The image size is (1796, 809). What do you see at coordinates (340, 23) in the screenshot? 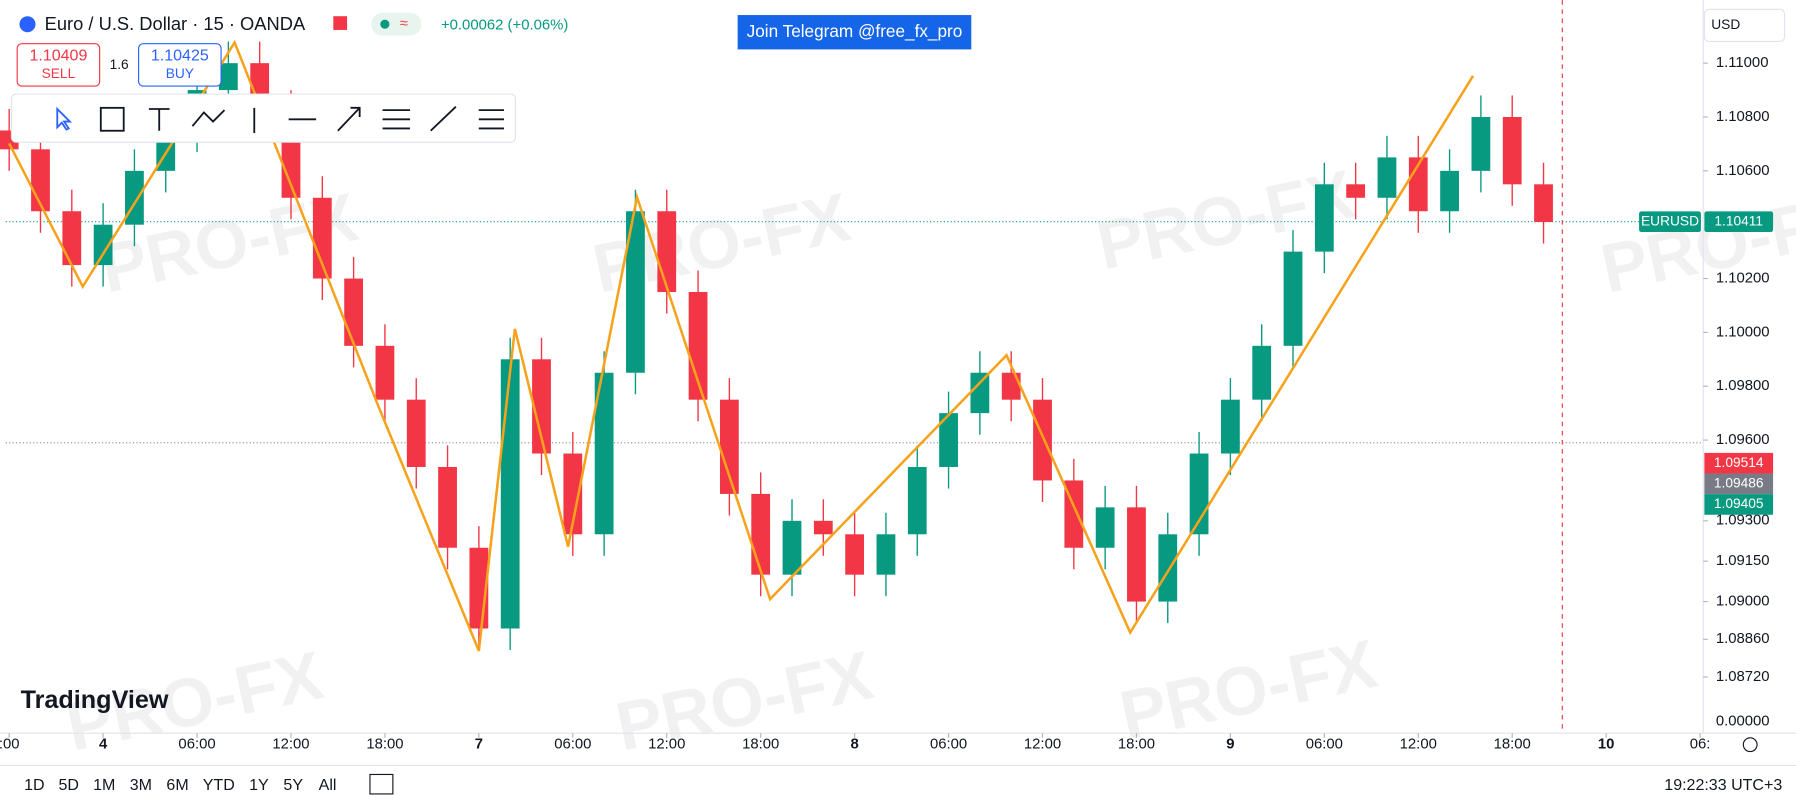
I see `flag` at bounding box center [340, 23].